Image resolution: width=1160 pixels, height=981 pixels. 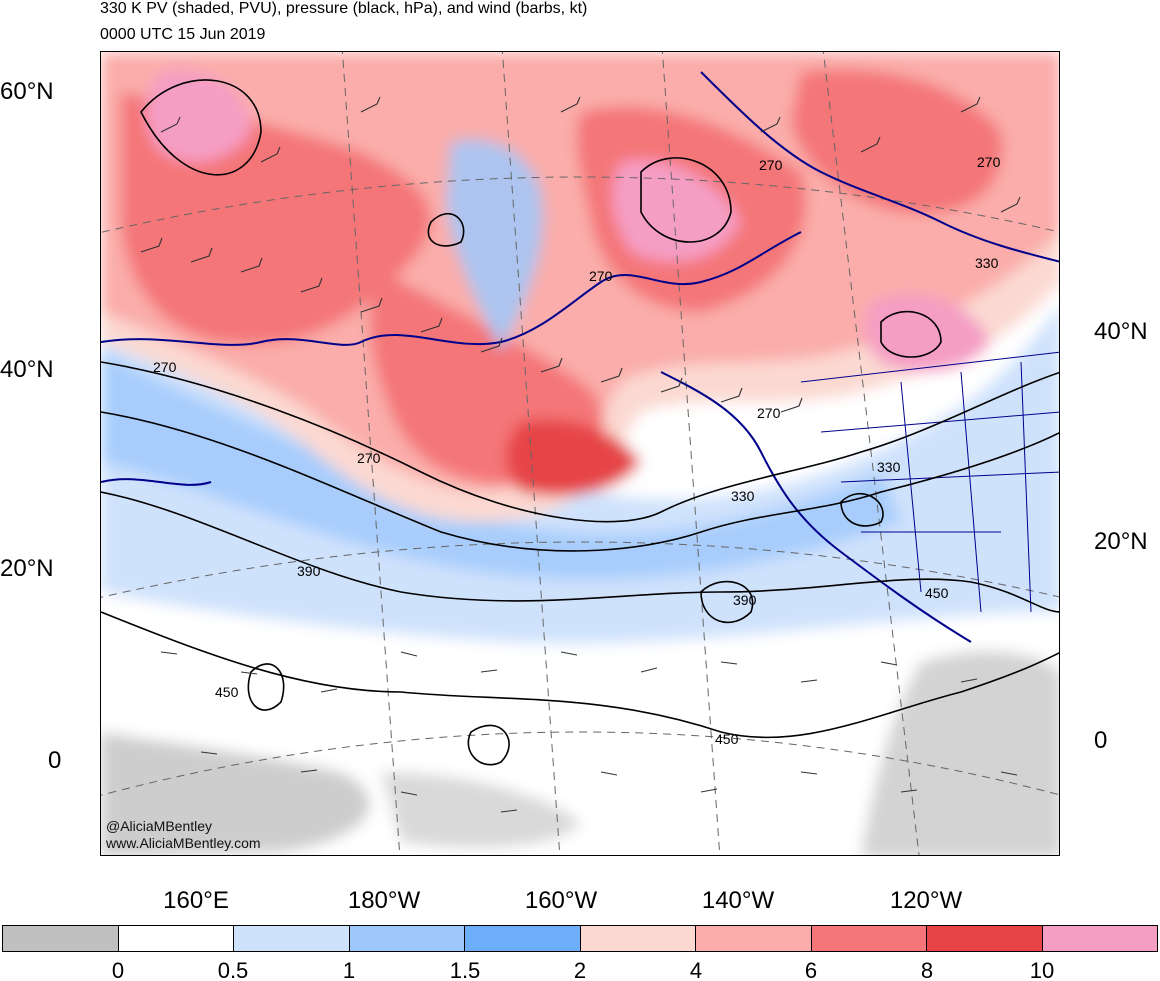 I want to click on pv-colorbar, so click(x=580, y=938).